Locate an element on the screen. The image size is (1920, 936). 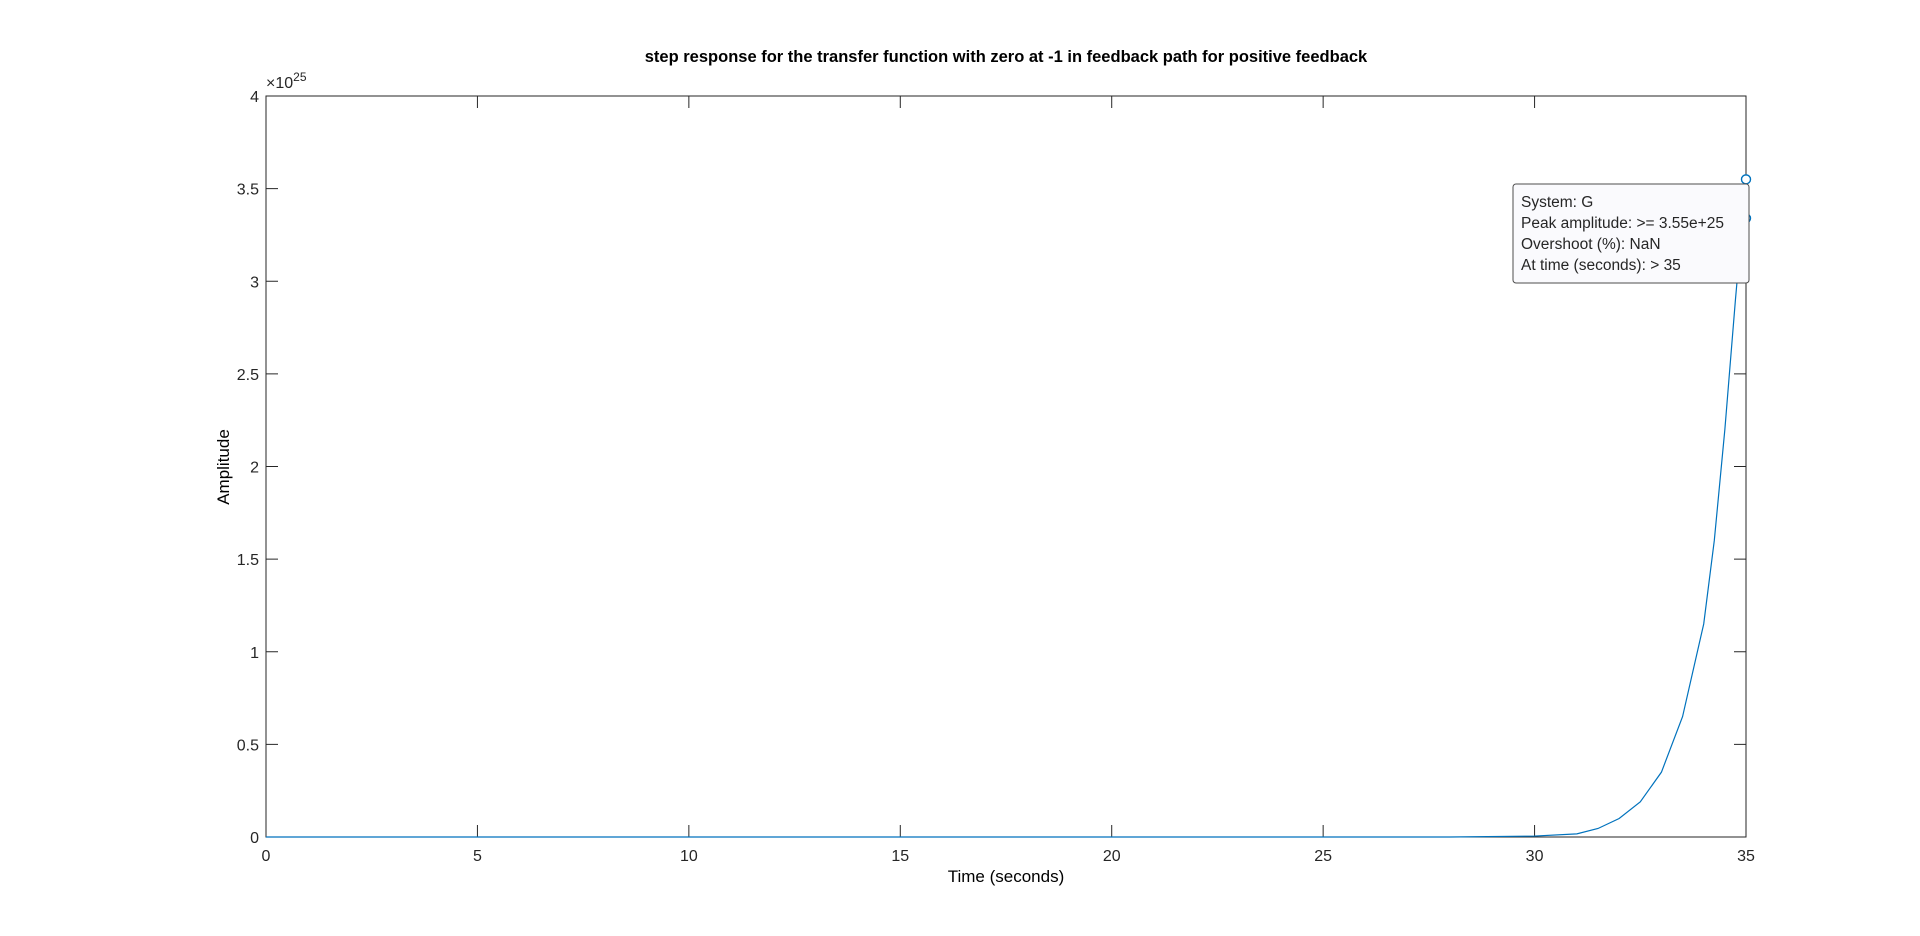
y-axis-exponent-power: 25 is located at coordinates (300, 77).